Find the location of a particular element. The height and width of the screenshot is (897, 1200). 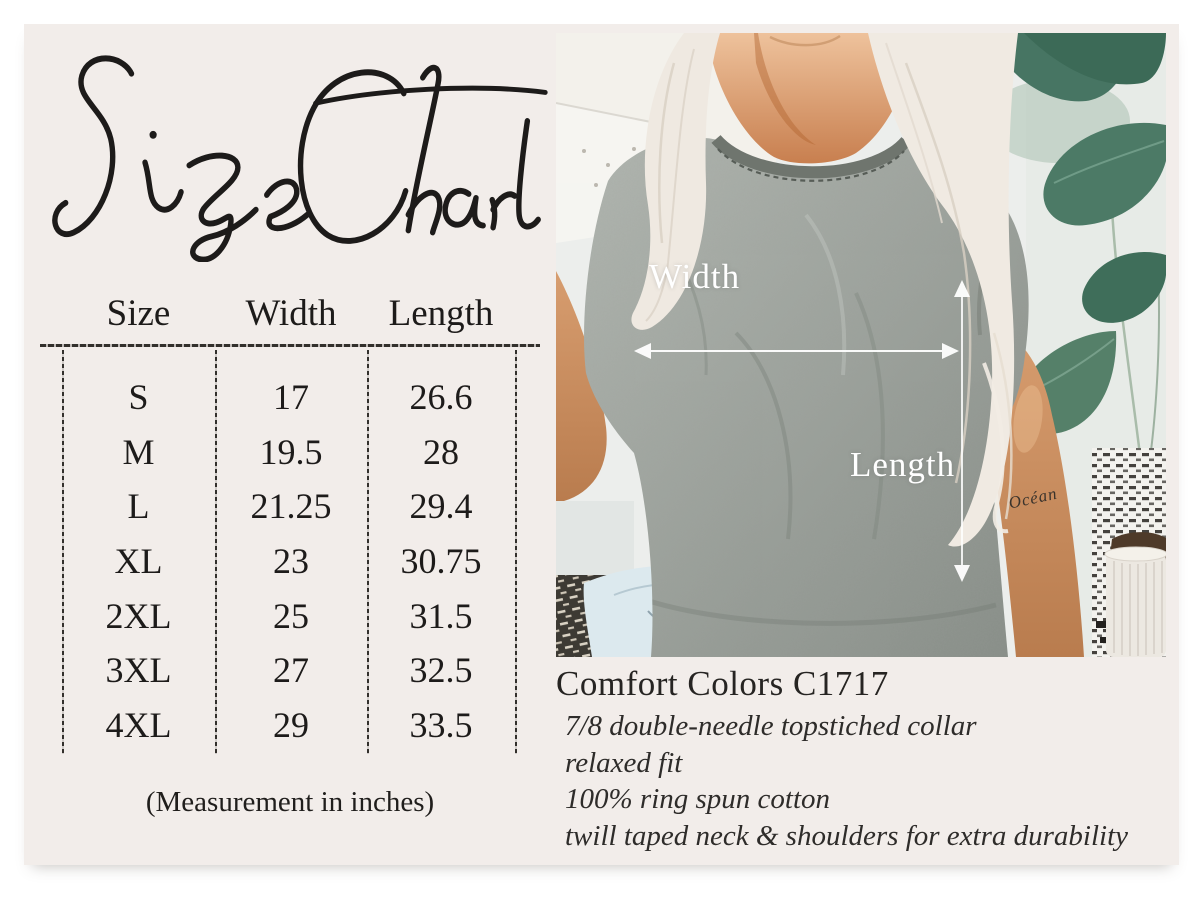

header-rule is located at coordinates (290, 345).